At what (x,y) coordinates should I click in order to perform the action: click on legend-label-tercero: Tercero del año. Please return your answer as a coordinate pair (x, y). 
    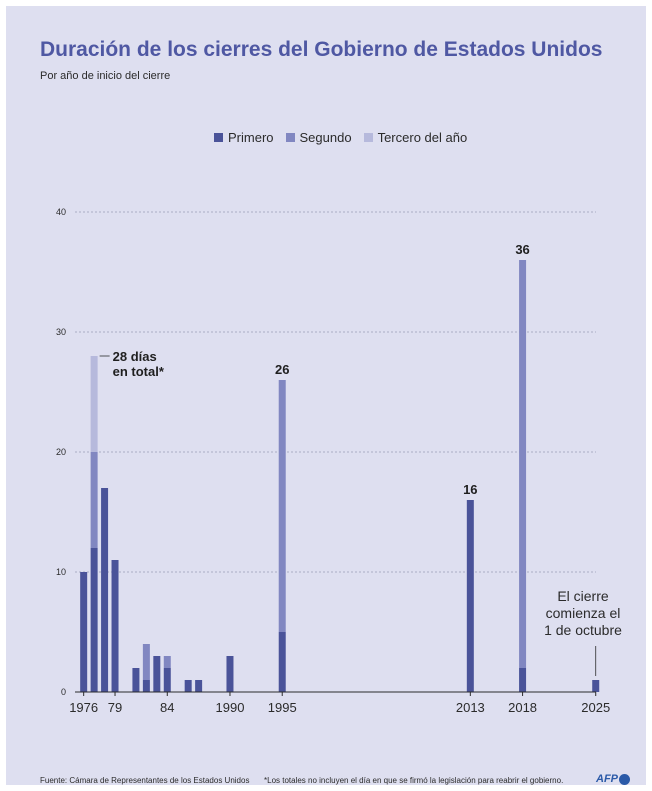
    Looking at the image, I should click on (422, 137).